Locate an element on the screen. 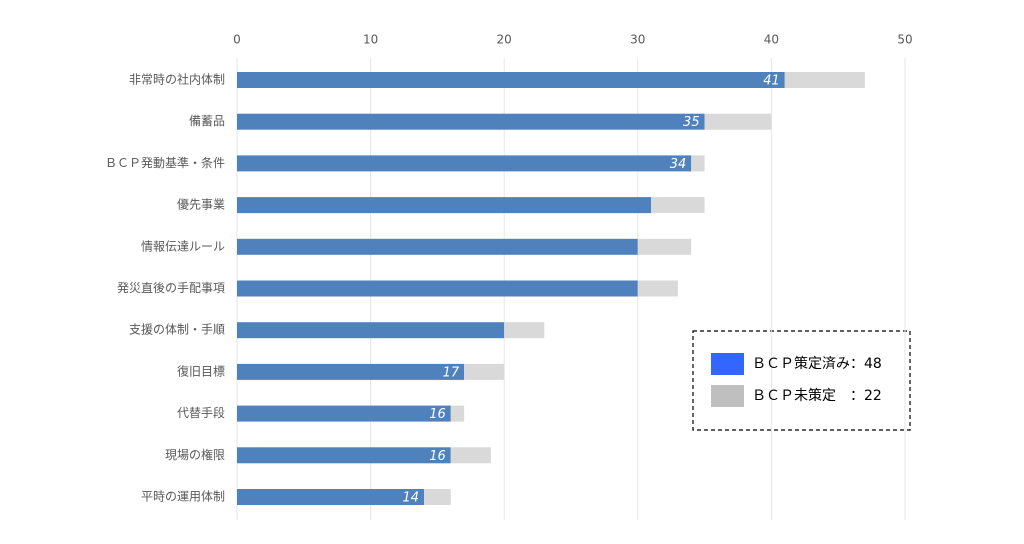  x-tick-label: 50 is located at coordinates (904, 40).